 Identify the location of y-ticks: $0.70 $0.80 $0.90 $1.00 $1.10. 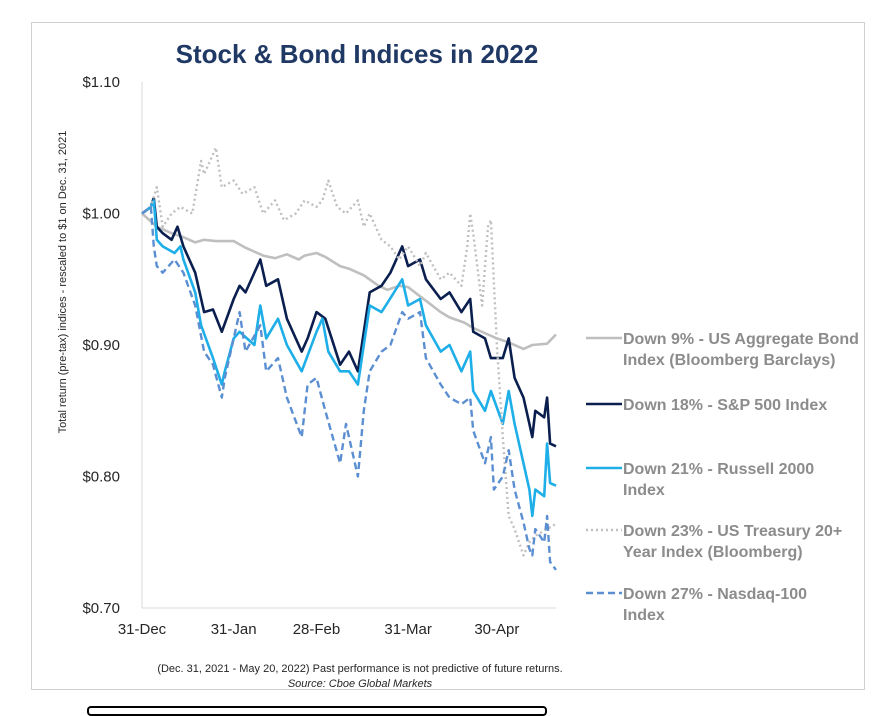
(101, 345).